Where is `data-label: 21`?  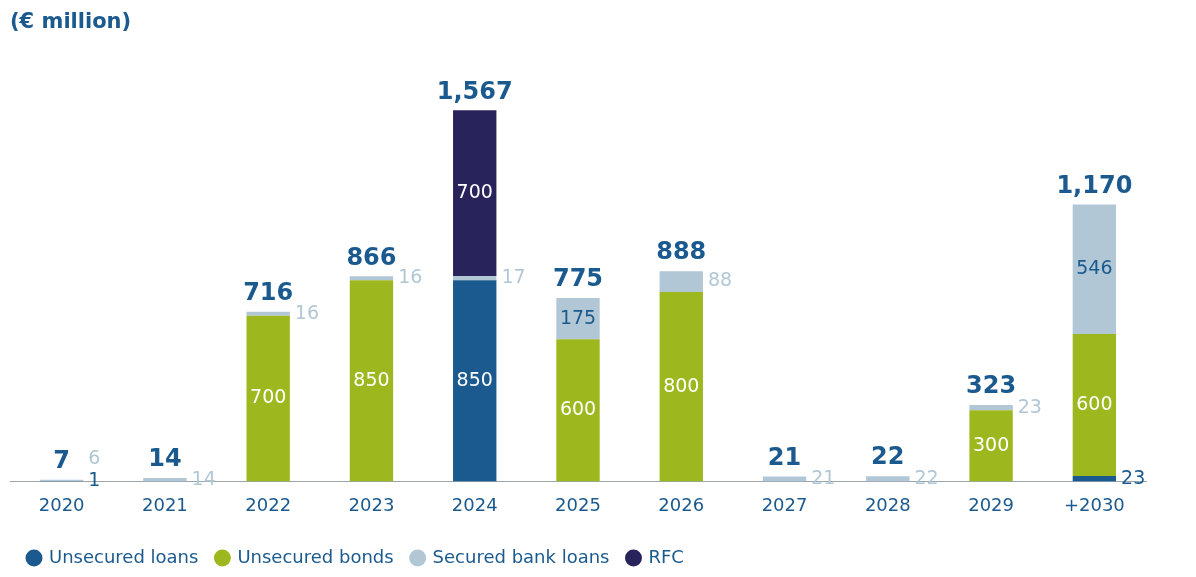
data-label: 21 is located at coordinates (784, 456).